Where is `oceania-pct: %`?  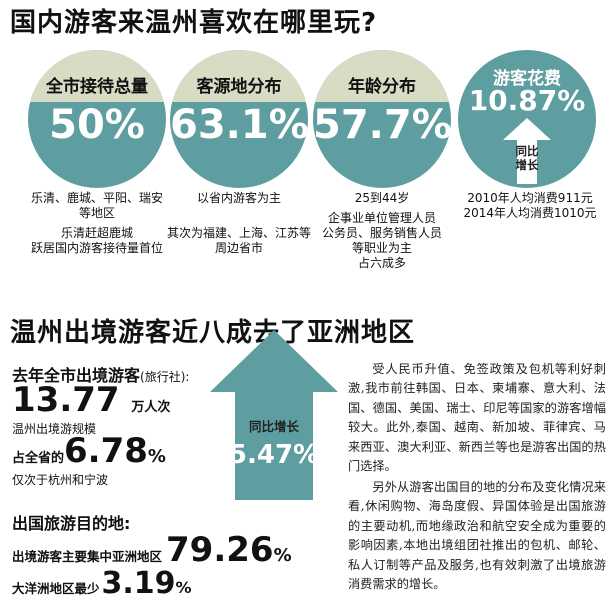 oceania-pct: % is located at coordinates (183, 587).